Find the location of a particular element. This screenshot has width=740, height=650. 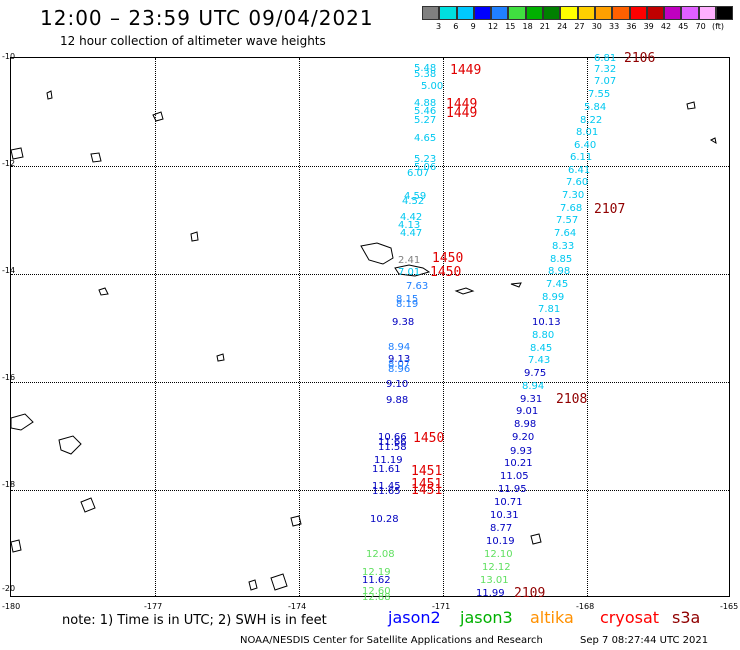

wave-height-west: 11.58 is located at coordinates (392, 447).